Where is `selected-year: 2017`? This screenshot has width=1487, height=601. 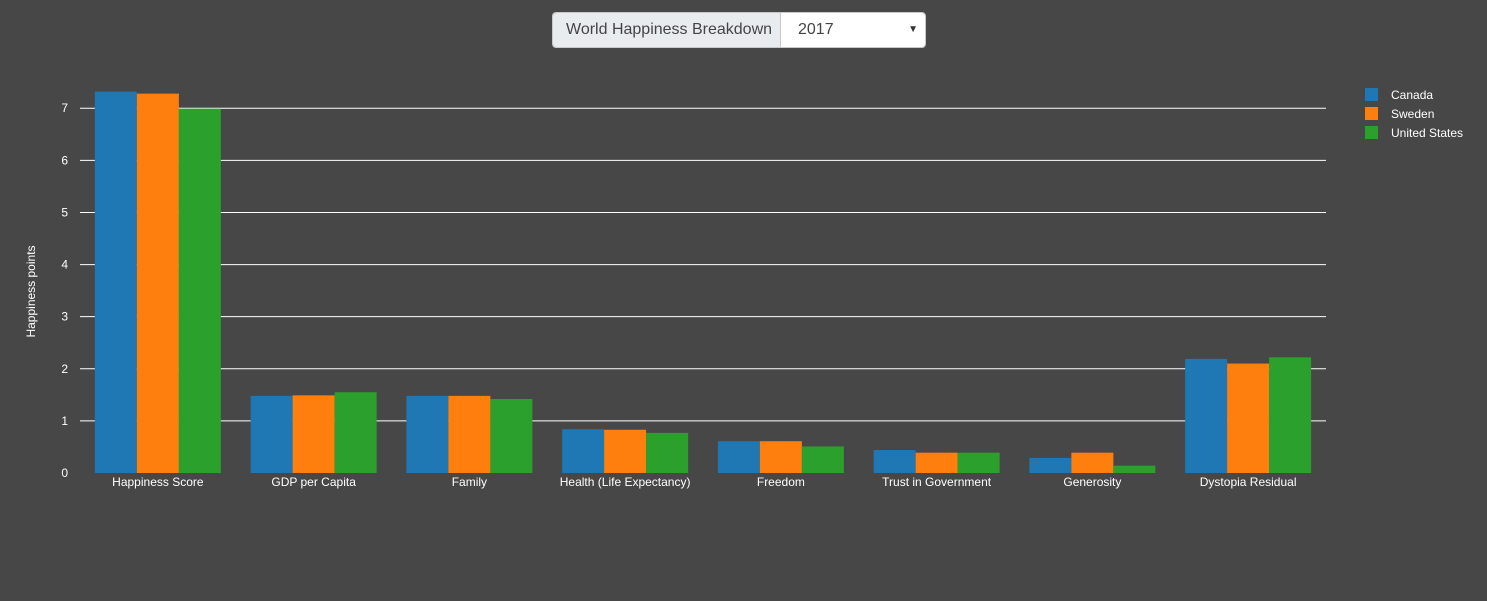 selected-year: 2017 is located at coordinates (816, 29).